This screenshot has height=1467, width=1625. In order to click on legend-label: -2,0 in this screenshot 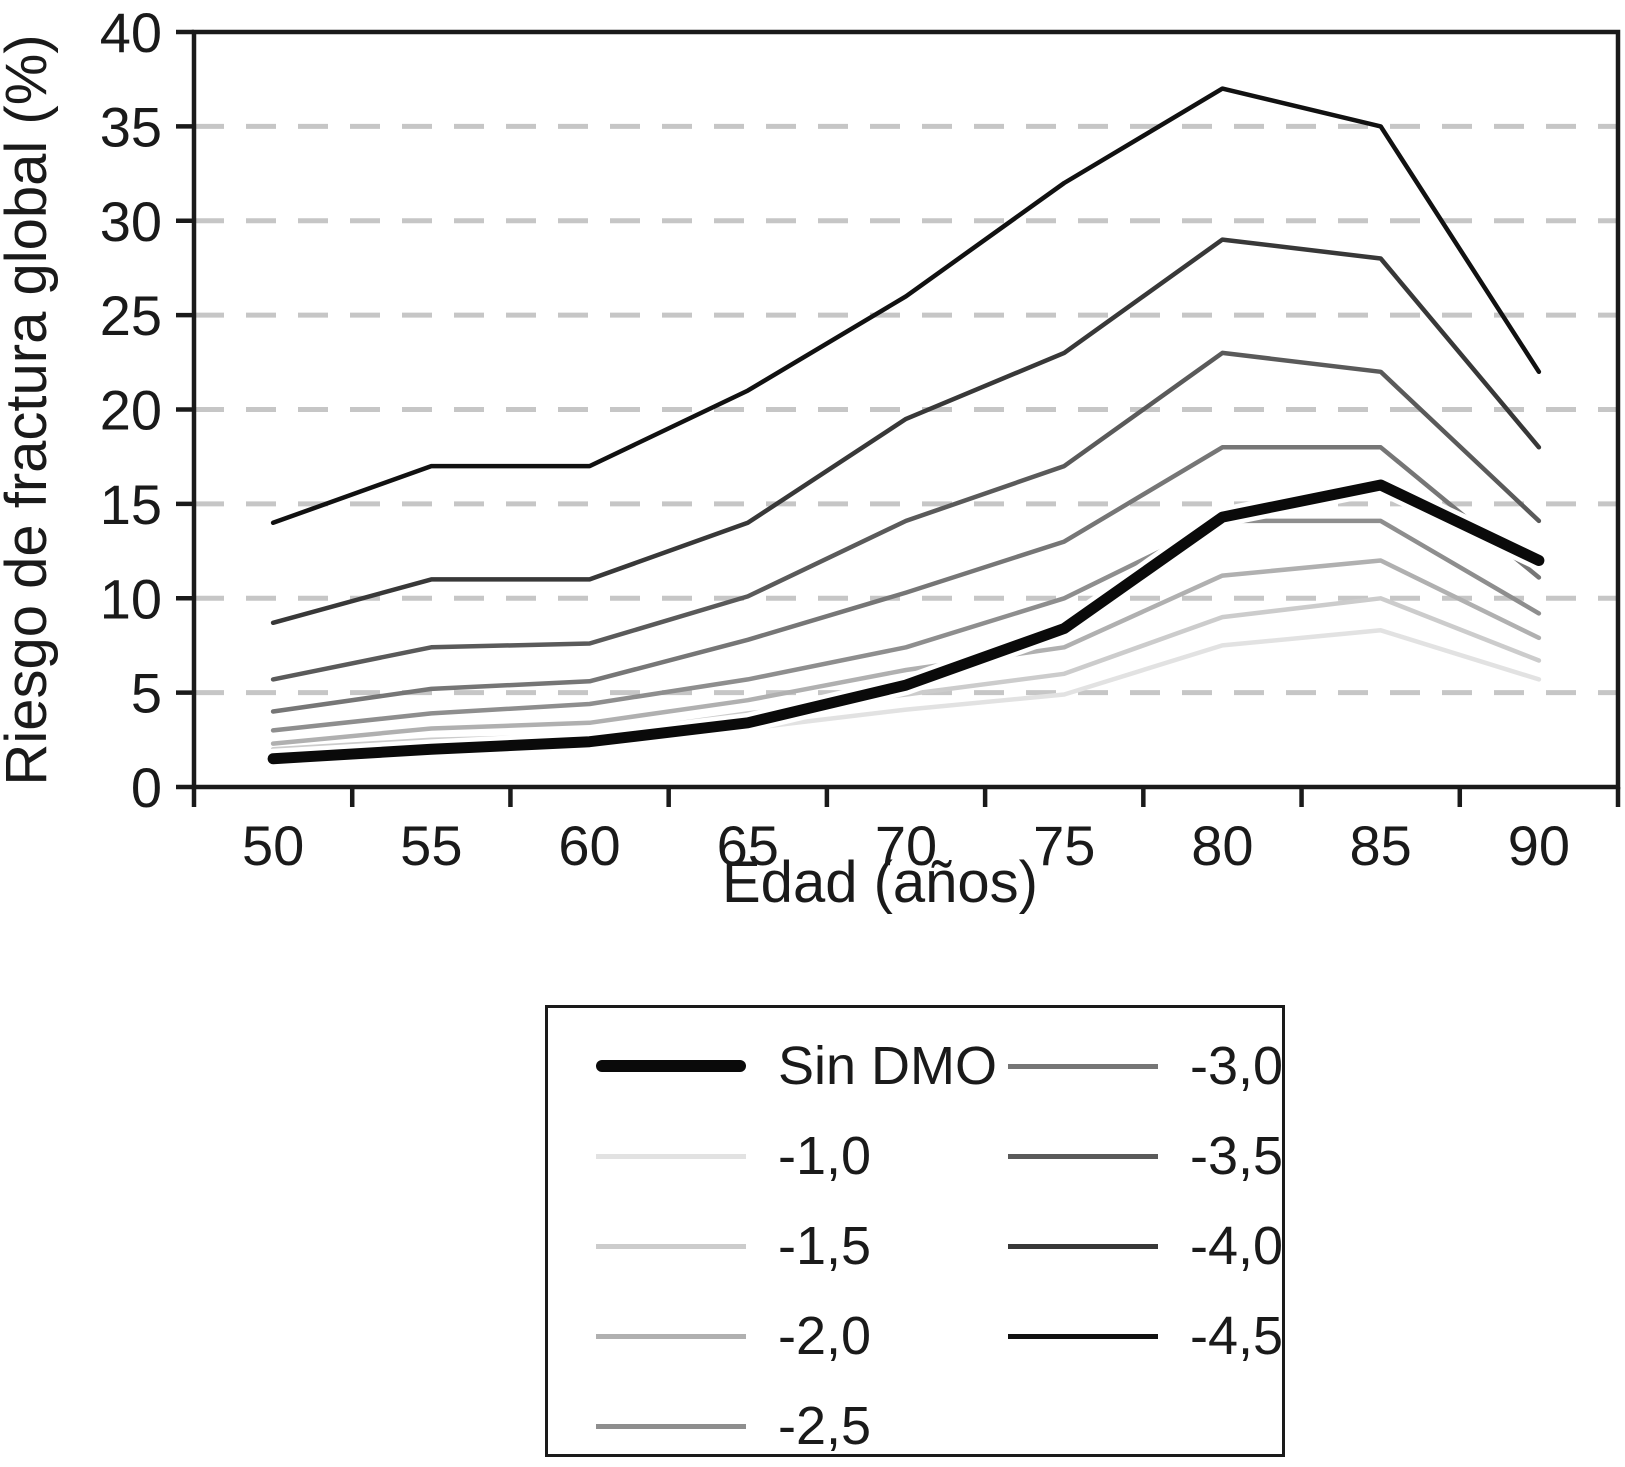, I will do `click(825, 1336)`.